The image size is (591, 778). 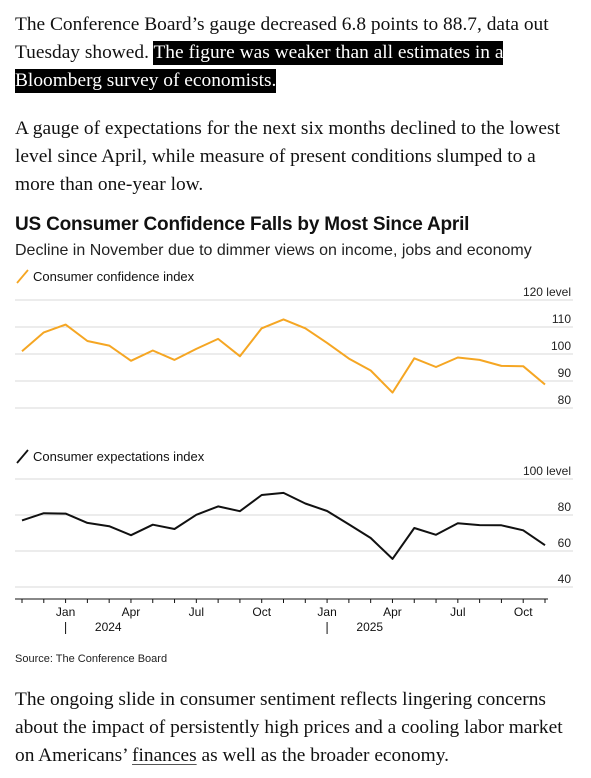 I want to click on y-tick-label: 40, so click(x=565, y=579).